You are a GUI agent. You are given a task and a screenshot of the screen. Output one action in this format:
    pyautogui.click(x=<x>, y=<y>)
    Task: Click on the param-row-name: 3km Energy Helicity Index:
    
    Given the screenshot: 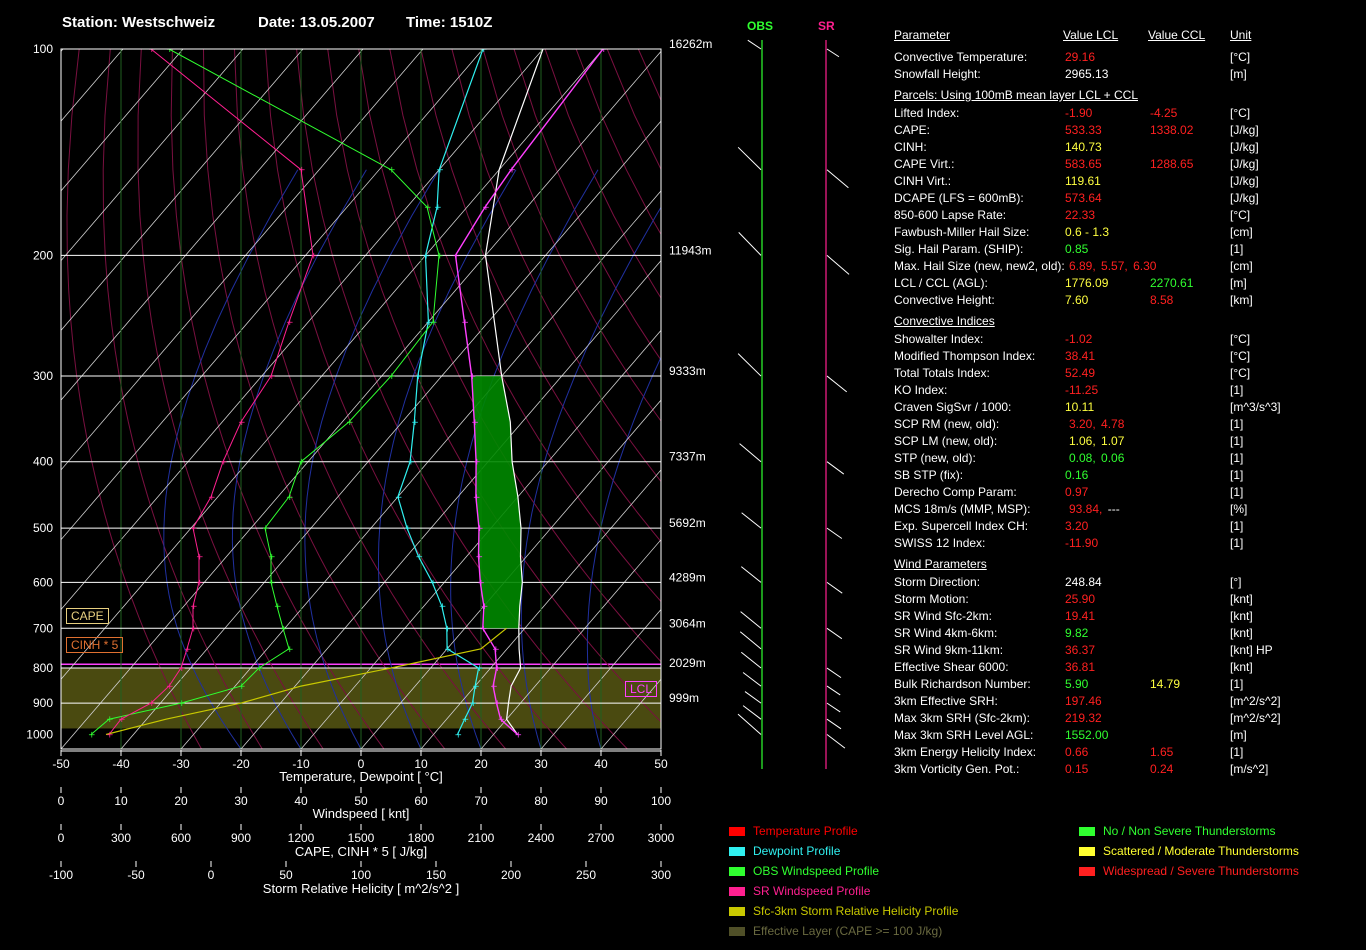 What is the action you would take?
    pyautogui.click(x=965, y=752)
    